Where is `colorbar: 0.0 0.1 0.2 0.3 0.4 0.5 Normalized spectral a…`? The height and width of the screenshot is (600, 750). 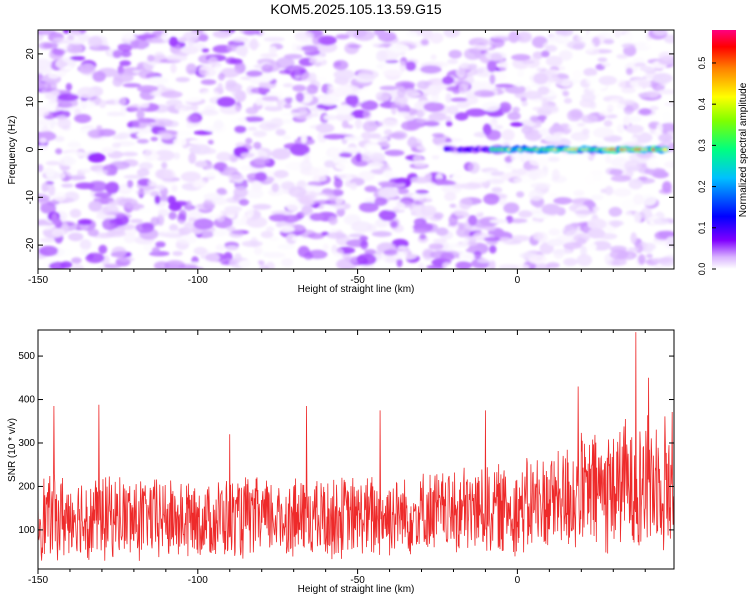 colorbar: 0.0 0.1 0.2 0.3 0.4 0.5 Normalized spectral a… is located at coordinates (723, 152).